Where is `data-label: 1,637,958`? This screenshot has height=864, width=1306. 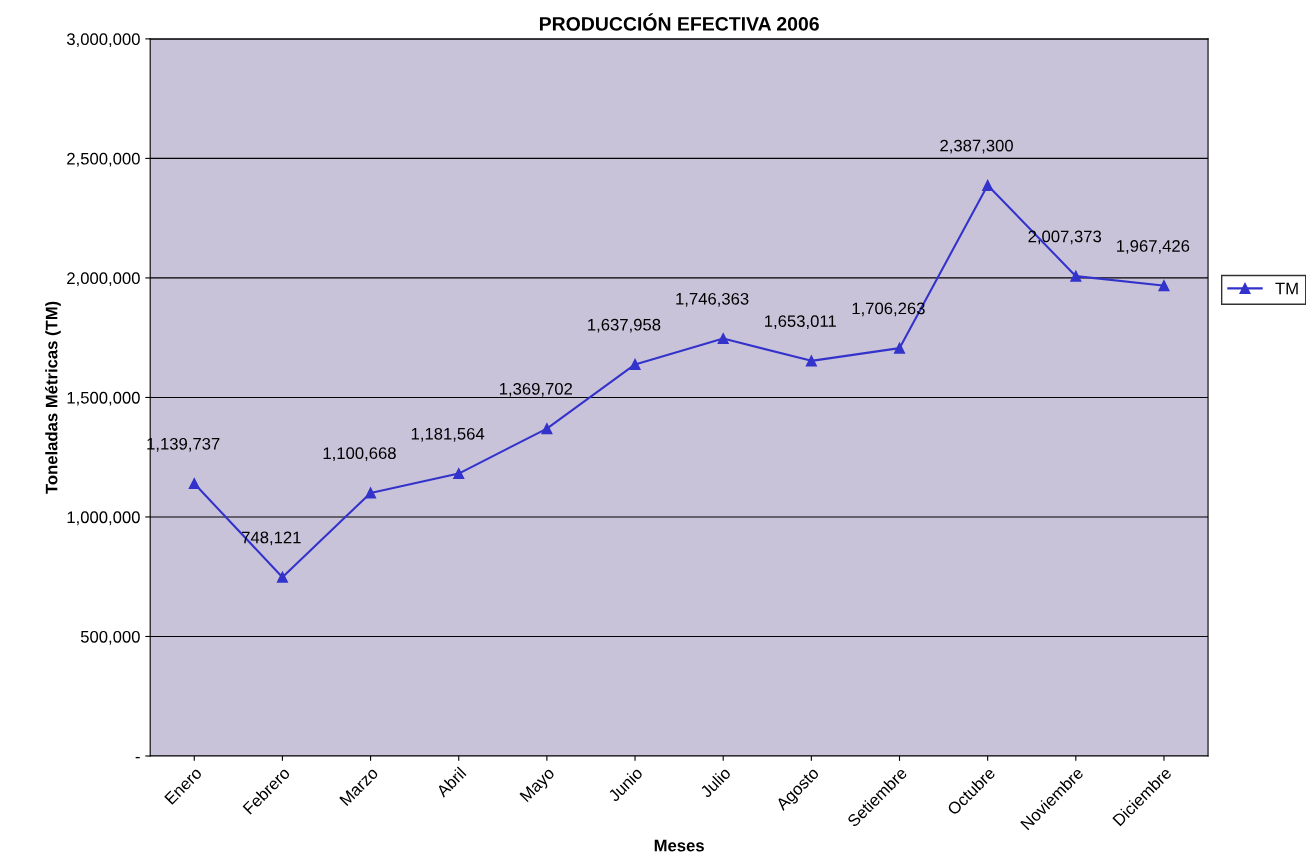 data-label: 1,637,958 is located at coordinates (624, 325).